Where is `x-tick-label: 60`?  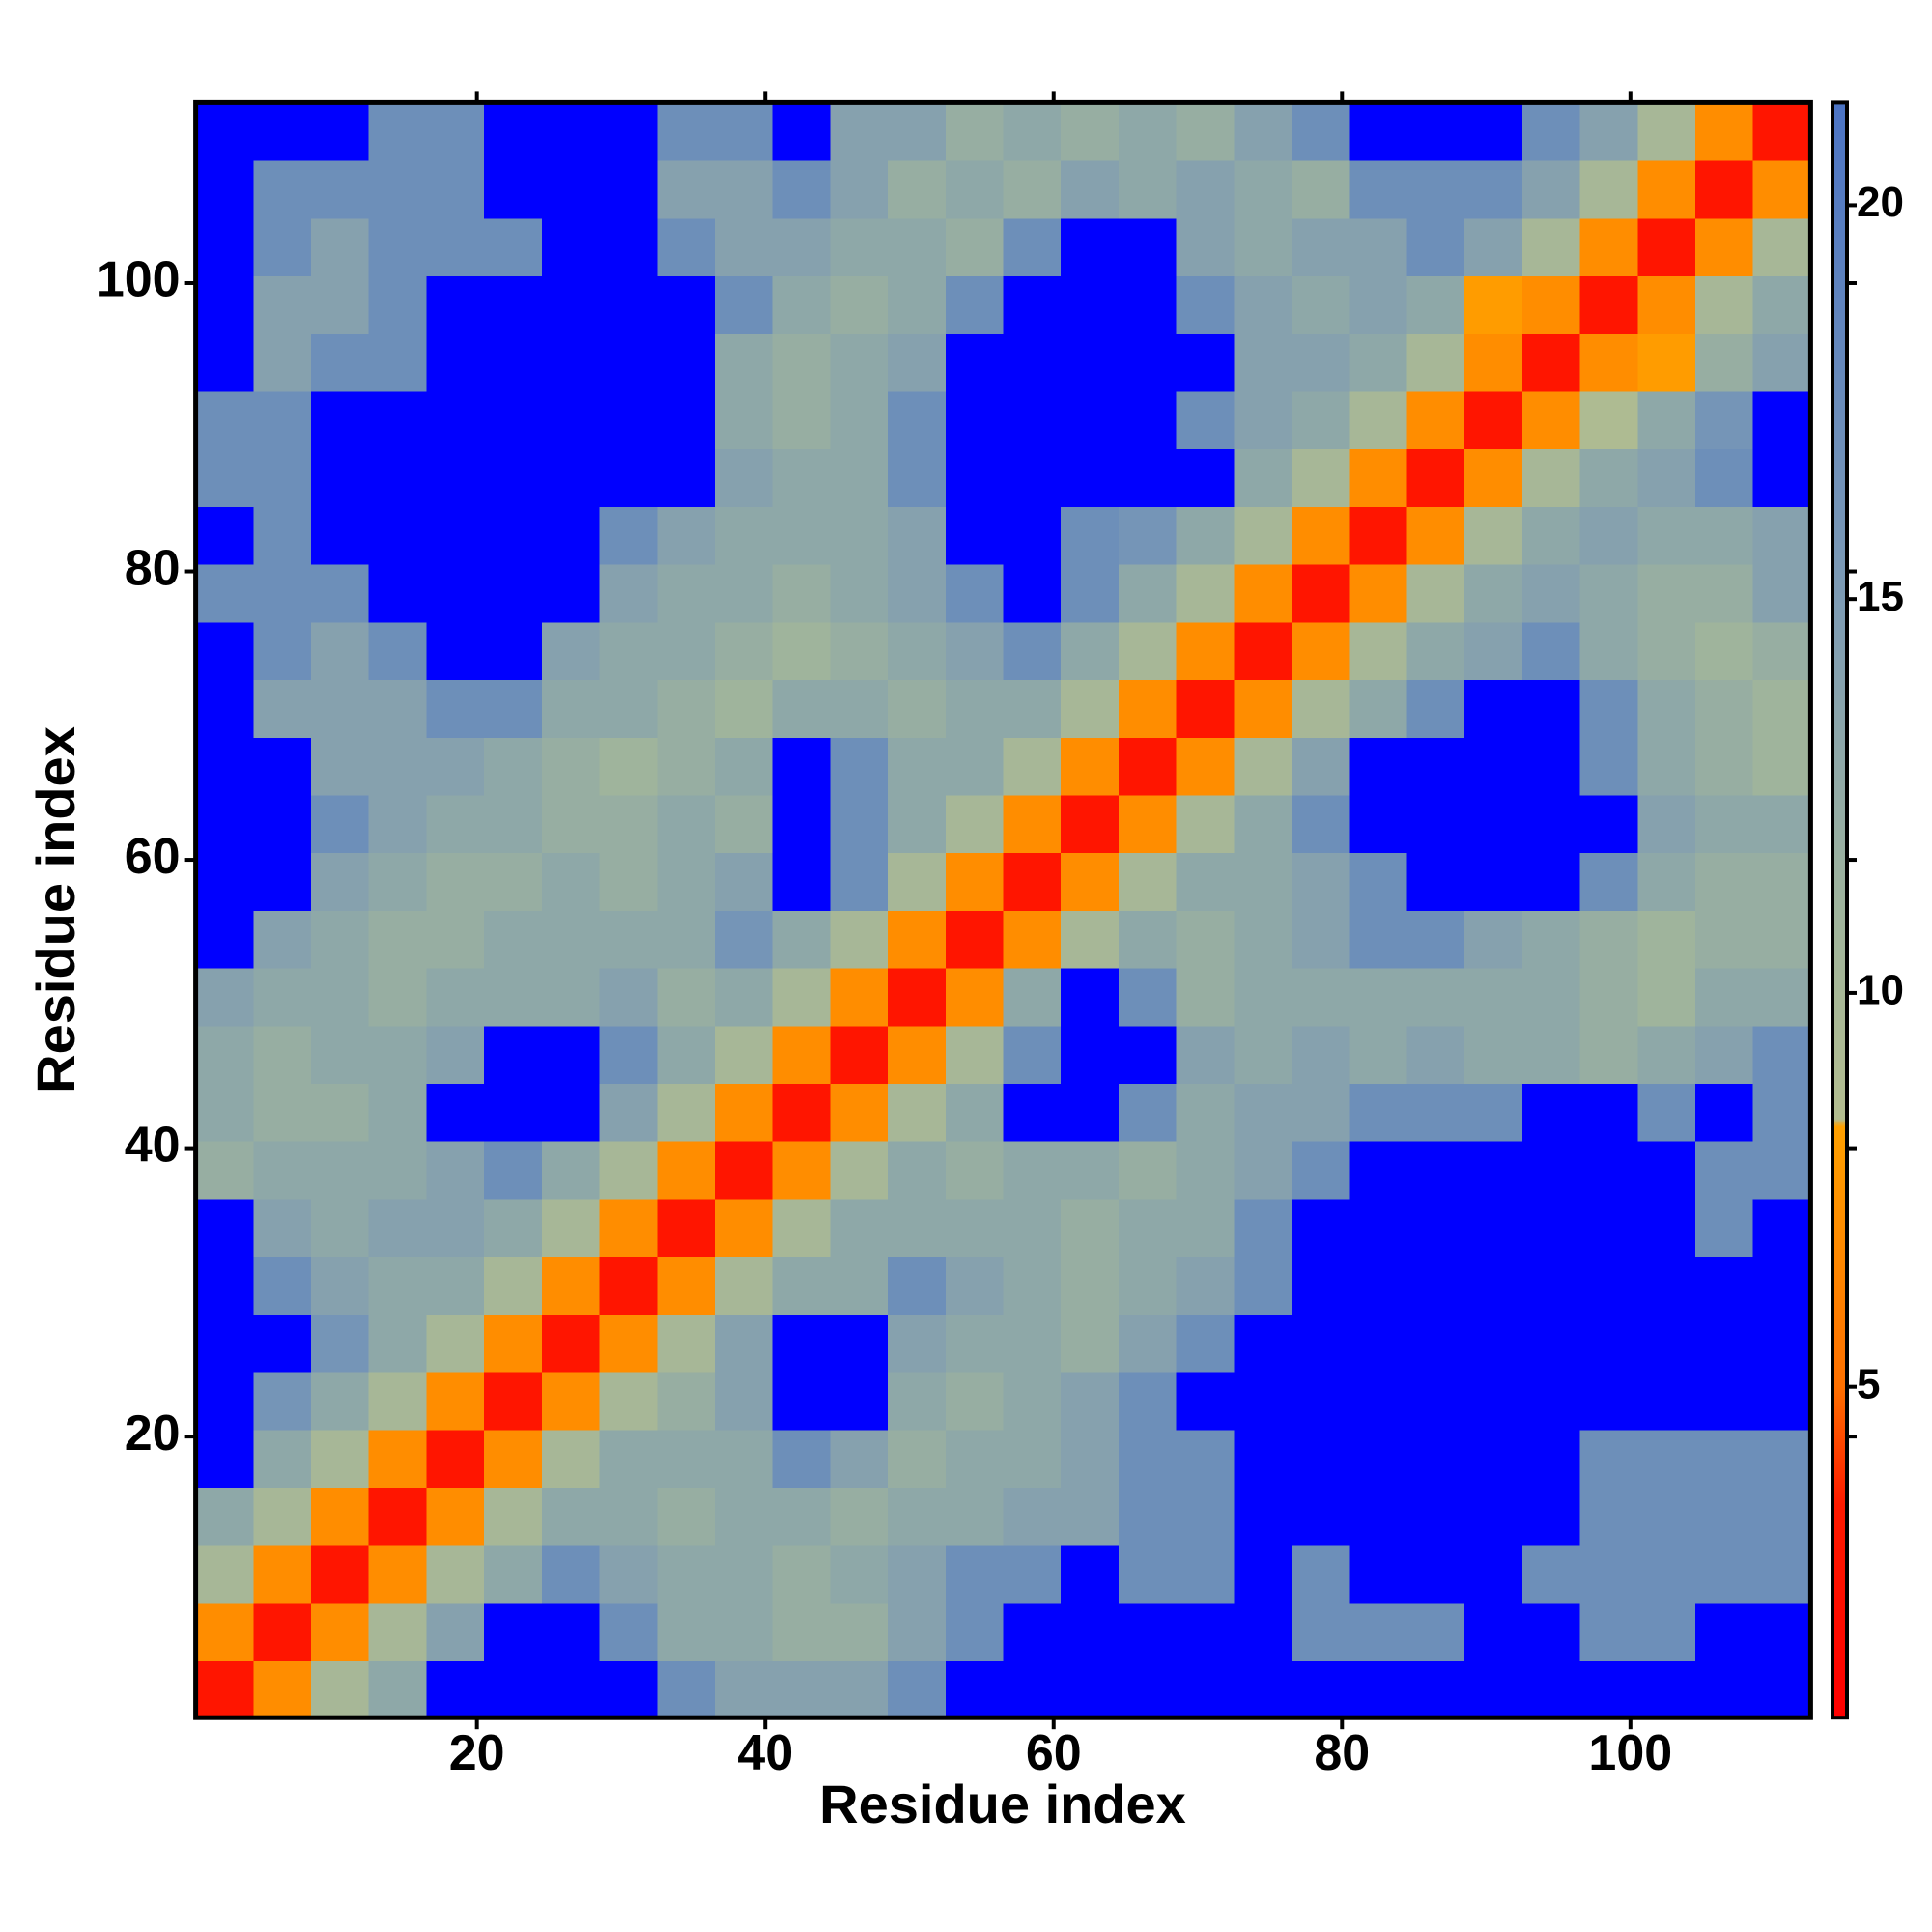
x-tick-label: 60 is located at coordinates (1054, 1753).